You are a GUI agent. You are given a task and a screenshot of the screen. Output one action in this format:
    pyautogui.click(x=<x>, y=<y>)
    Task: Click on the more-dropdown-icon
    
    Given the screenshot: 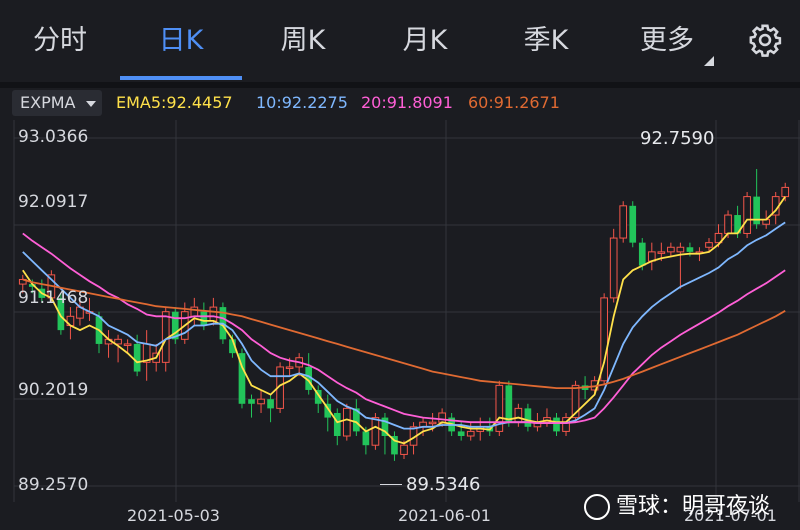 What is the action you would take?
    pyautogui.click(x=709, y=61)
    